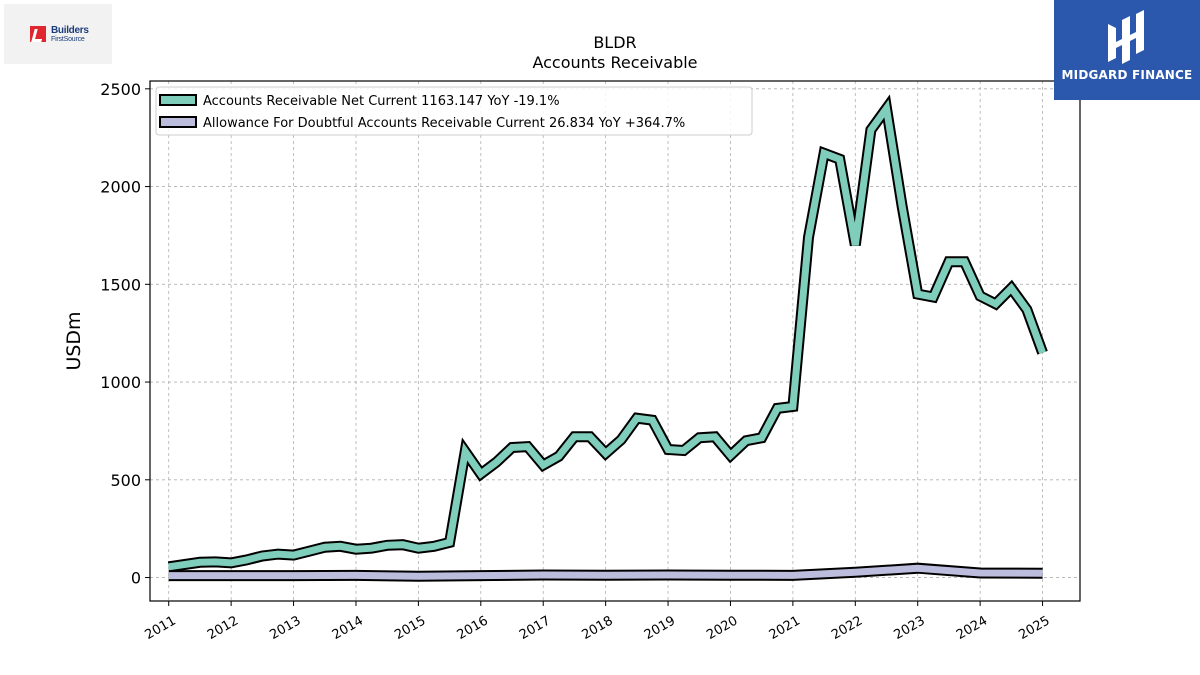 The width and height of the screenshot is (1200, 675). What do you see at coordinates (722, 628) in the screenshot?
I see `x-tick-label: 2020` at bounding box center [722, 628].